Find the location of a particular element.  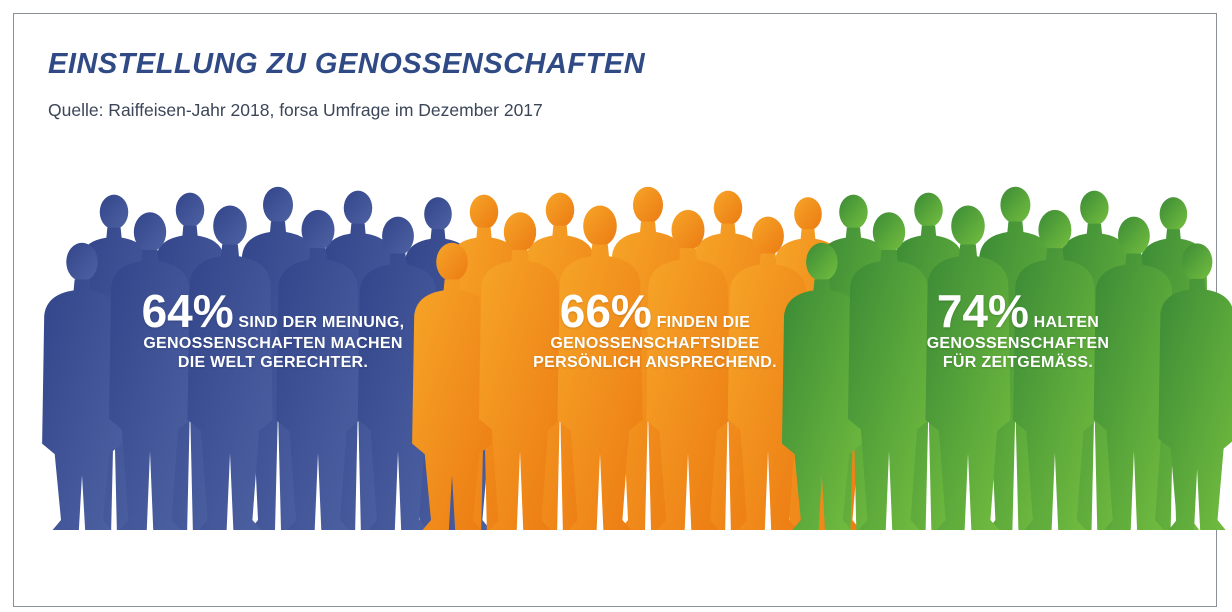

statement-3-line-2: GENOSSENSCHAFTEN is located at coordinates (1018, 343).